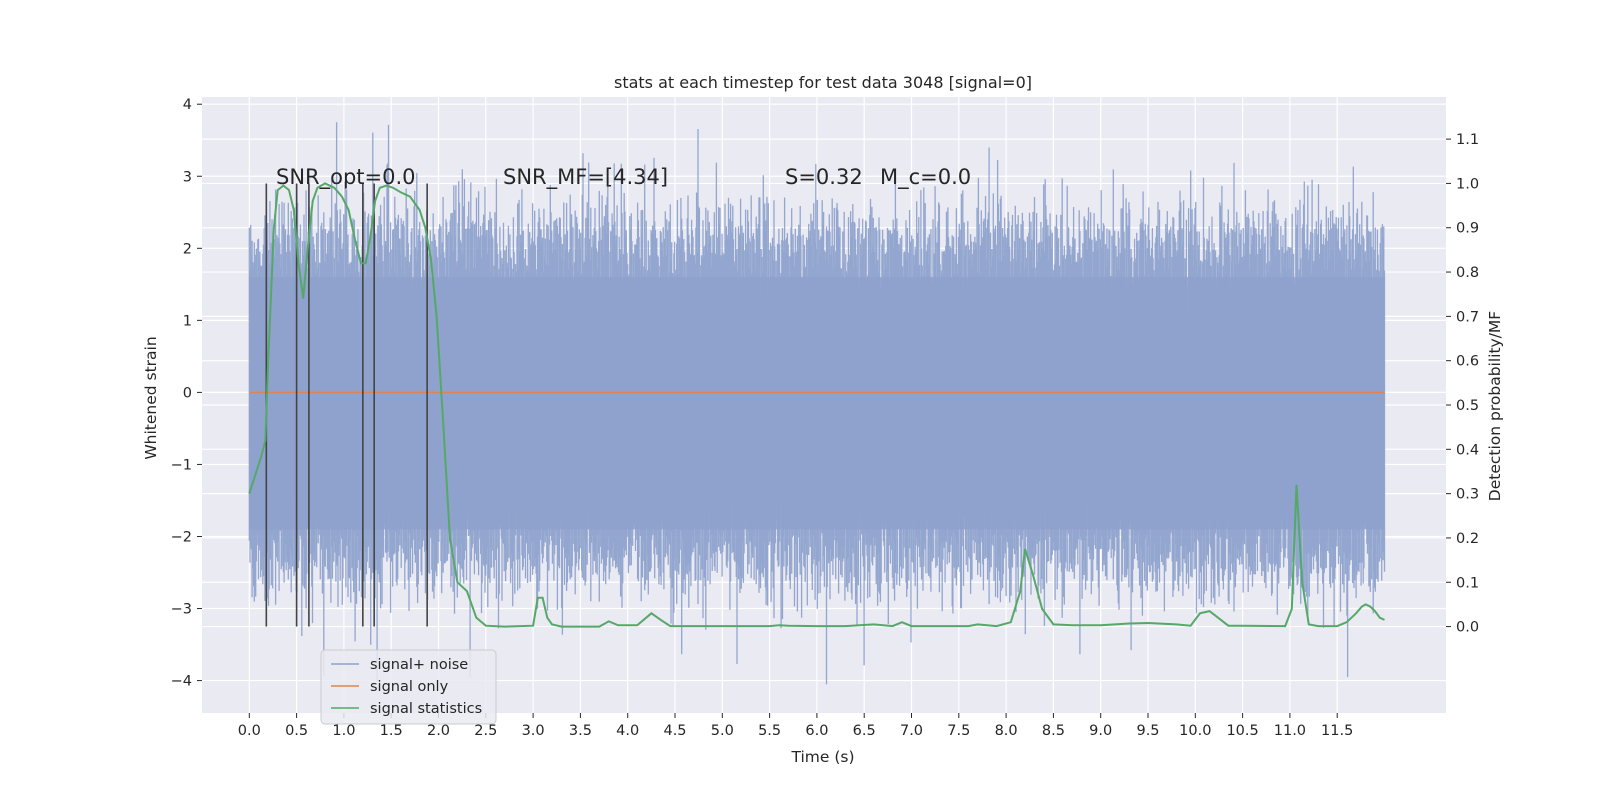  I want to click on x-tick-label: 7.0, so click(911, 731).